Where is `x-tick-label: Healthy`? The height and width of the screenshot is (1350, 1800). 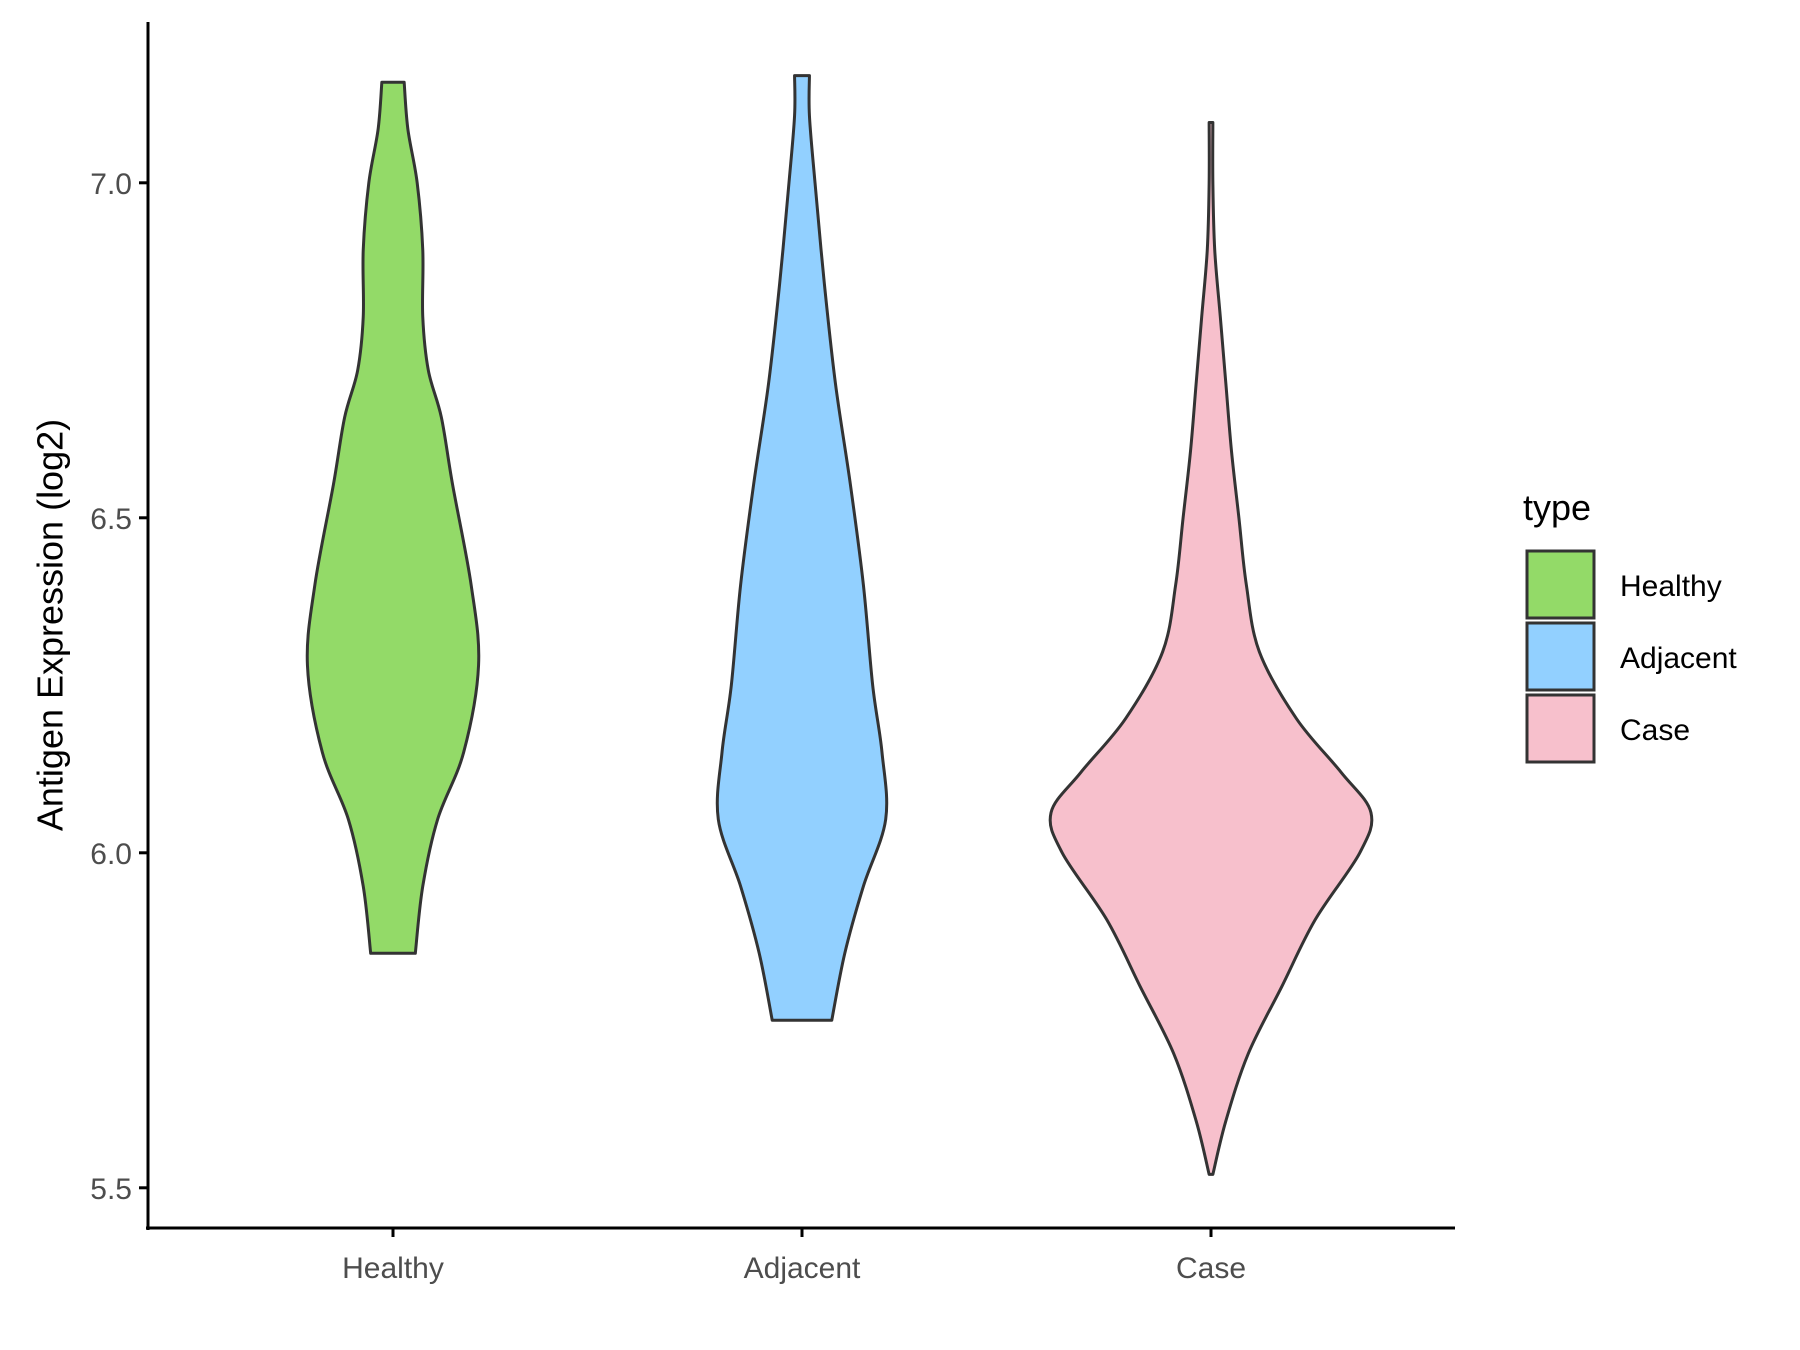
x-tick-label: Healthy is located at coordinates (393, 1268).